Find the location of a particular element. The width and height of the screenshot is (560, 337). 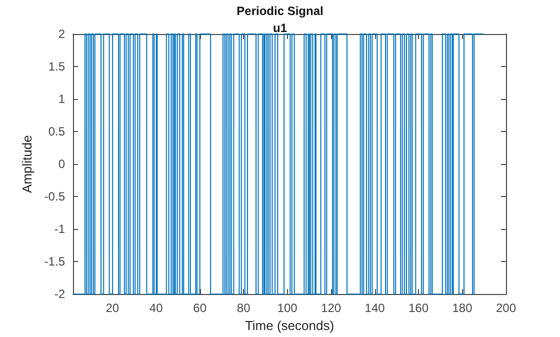

y-tick-label: -1.5 is located at coordinates (55, 261).